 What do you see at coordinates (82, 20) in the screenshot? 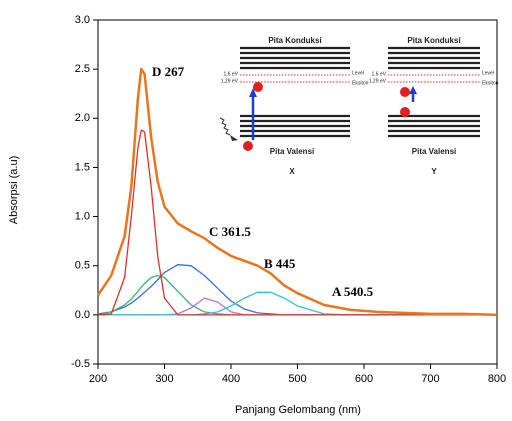
I see `y-tick-label: 3.0` at bounding box center [82, 20].